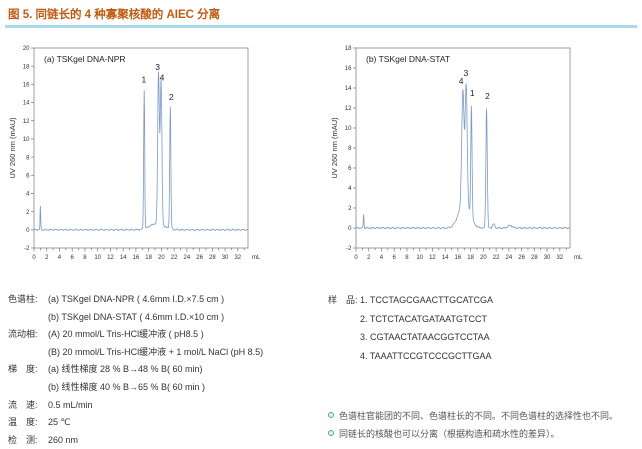 The image size is (642, 449). Describe the element at coordinates (237, 258) in the screenshot. I see `x-tick-label: 32` at that location.